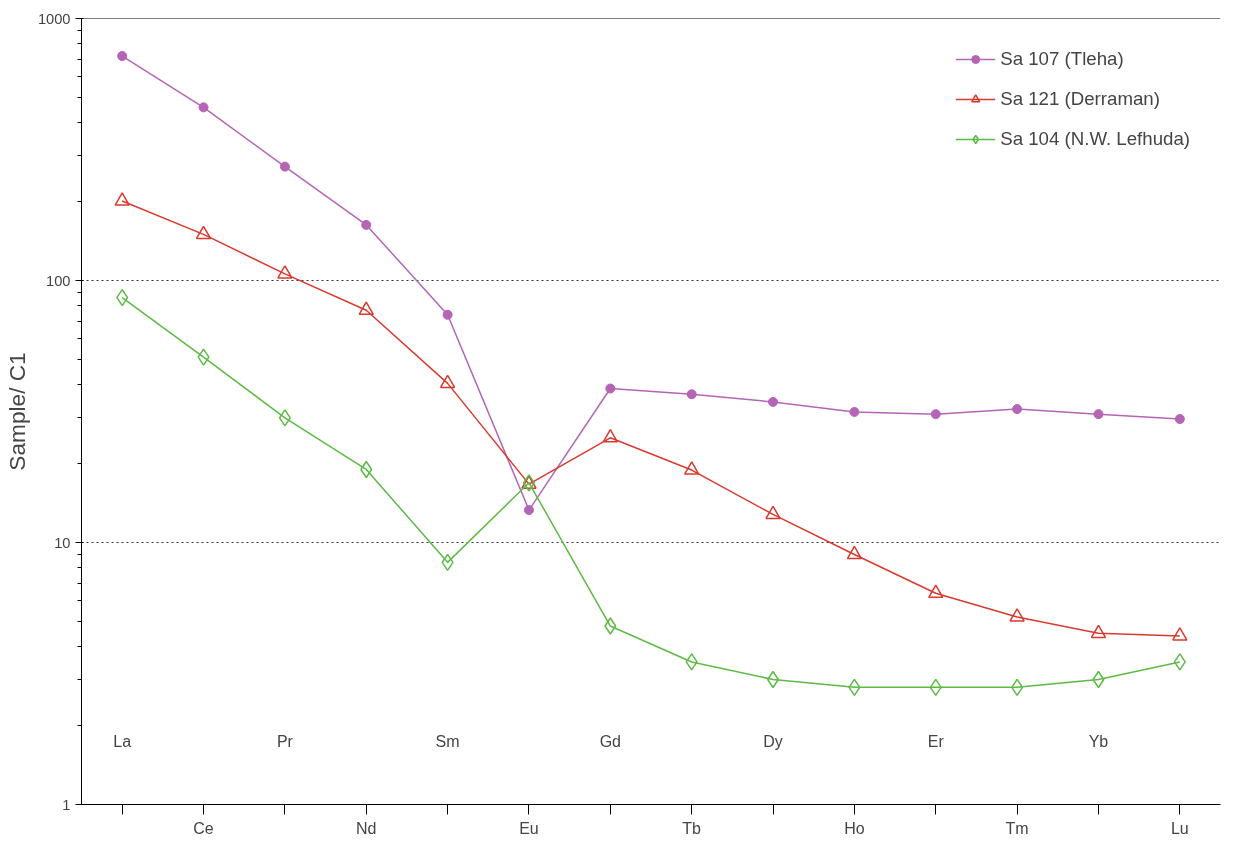  What do you see at coordinates (447, 741) in the screenshot?
I see `x-tick-label: Sm` at bounding box center [447, 741].